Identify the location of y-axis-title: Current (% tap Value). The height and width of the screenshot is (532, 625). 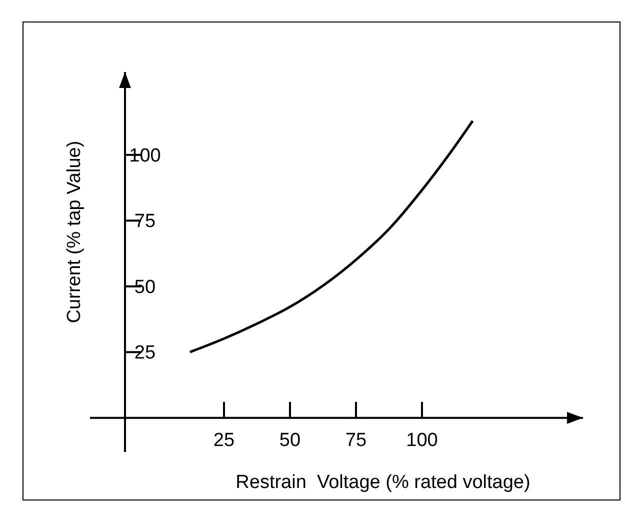
(74, 232).